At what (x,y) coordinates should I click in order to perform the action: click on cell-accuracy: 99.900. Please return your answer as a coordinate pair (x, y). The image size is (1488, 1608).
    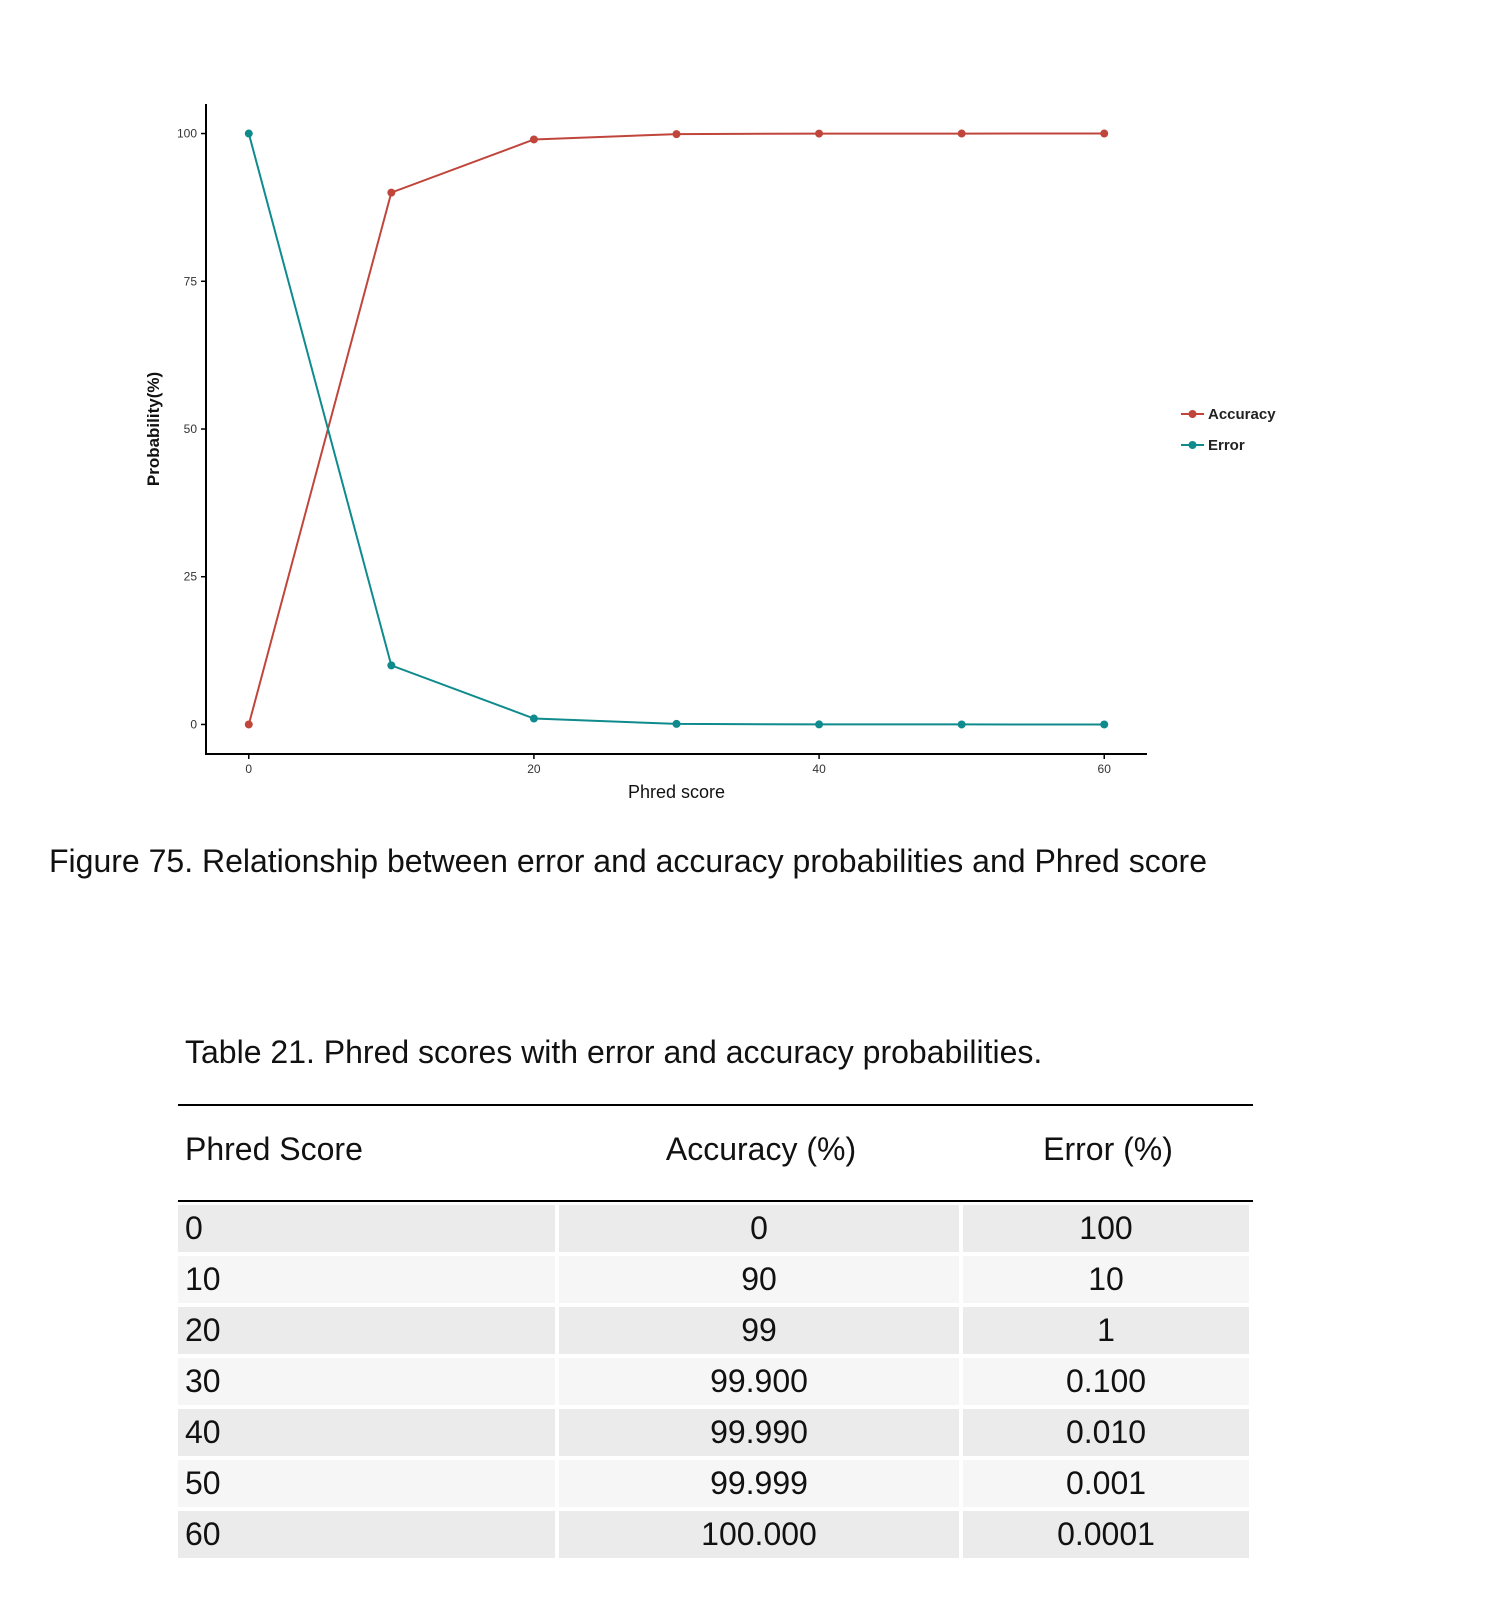
    Looking at the image, I should click on (761, 1383).